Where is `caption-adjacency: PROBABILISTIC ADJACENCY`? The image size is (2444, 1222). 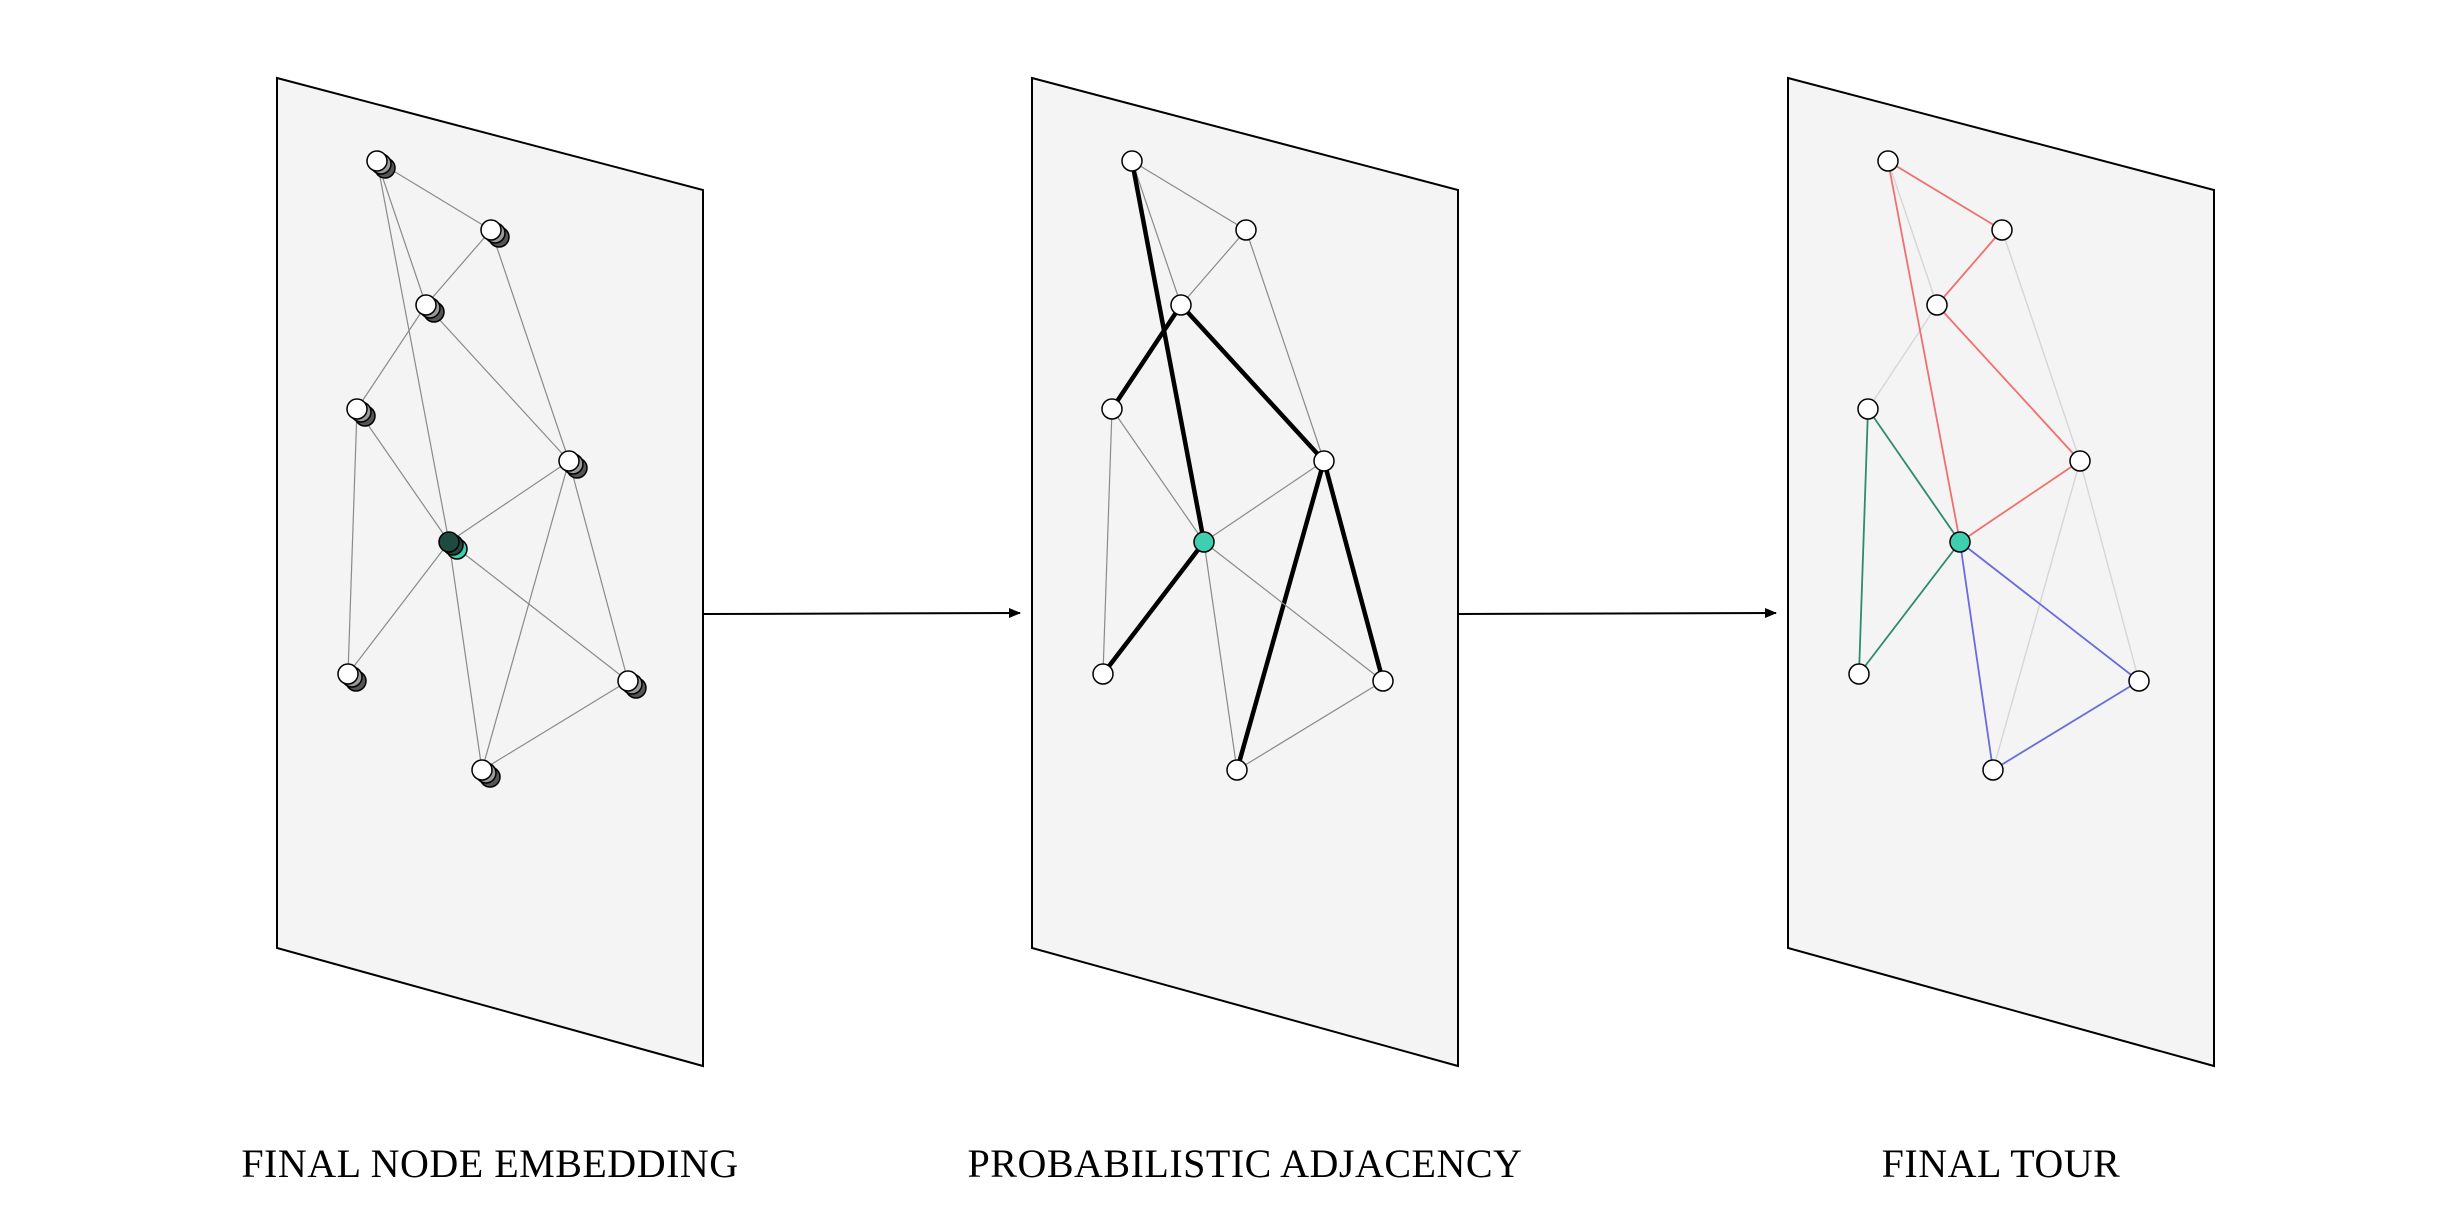 caption-adjacency: PROBABILISTIC ADJACENCY is located at coordinates (1245, 1163).